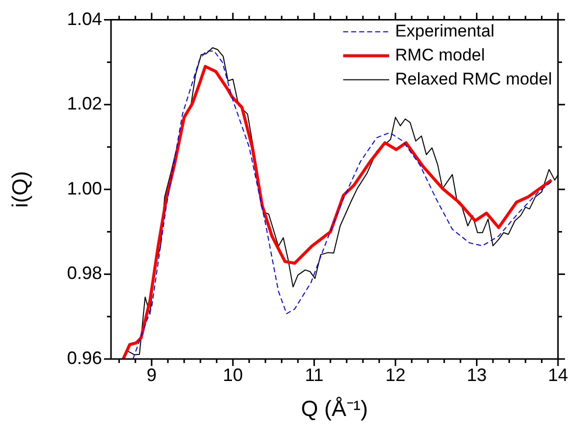  I want to click on x-tick-label: 9, so click(151, 374).